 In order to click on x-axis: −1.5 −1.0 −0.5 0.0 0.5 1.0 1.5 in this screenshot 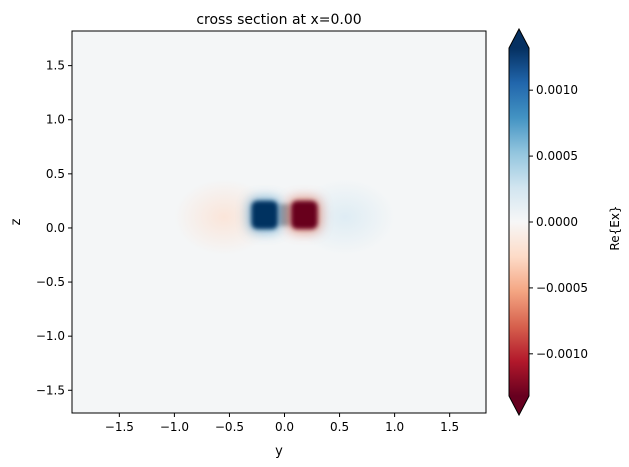, I will do `click(282, 423)`.